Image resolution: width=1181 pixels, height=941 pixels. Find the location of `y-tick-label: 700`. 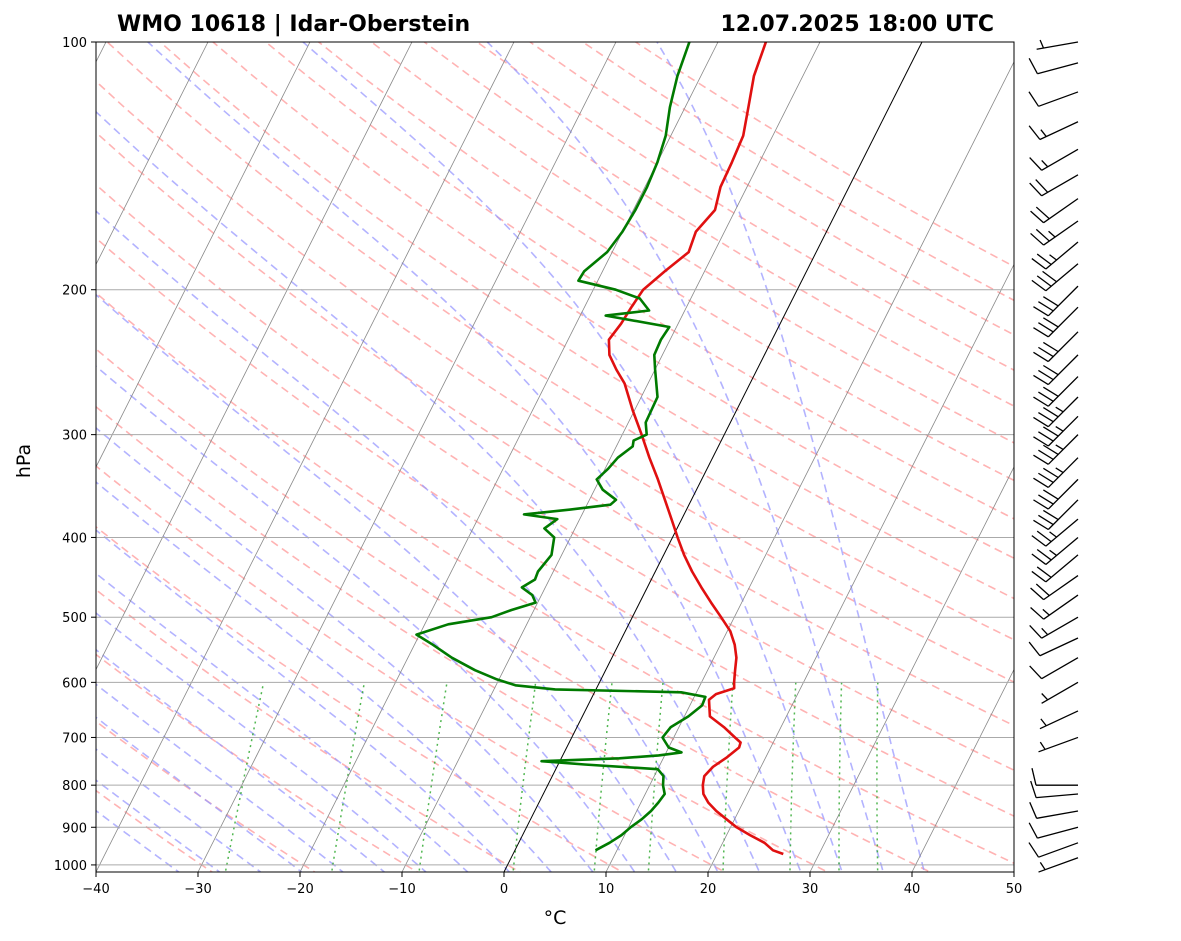

y-tick-label: 700 is located at coordinates (74, 738).